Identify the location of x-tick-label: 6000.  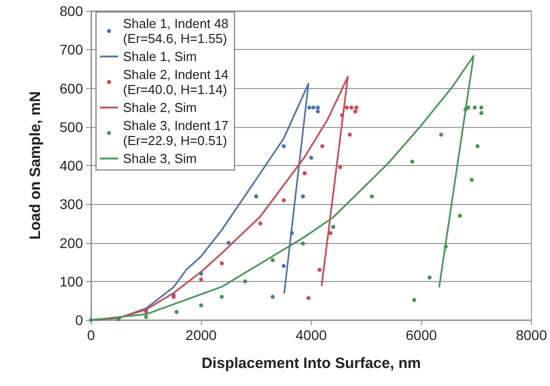
(422, 335).